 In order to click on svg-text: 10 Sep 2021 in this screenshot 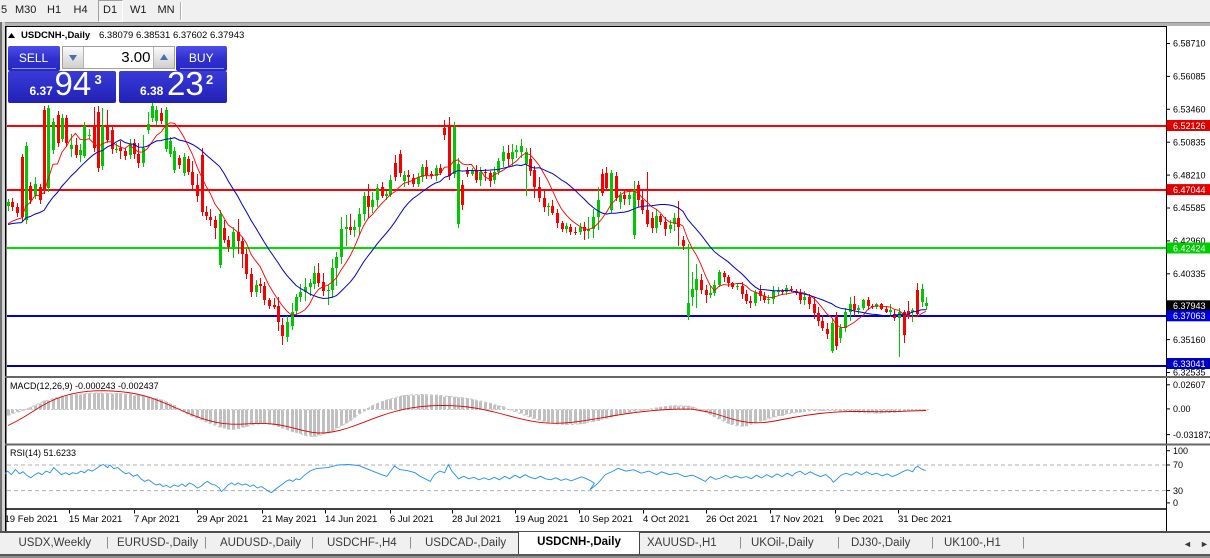, I will do `click(606, 519)`.